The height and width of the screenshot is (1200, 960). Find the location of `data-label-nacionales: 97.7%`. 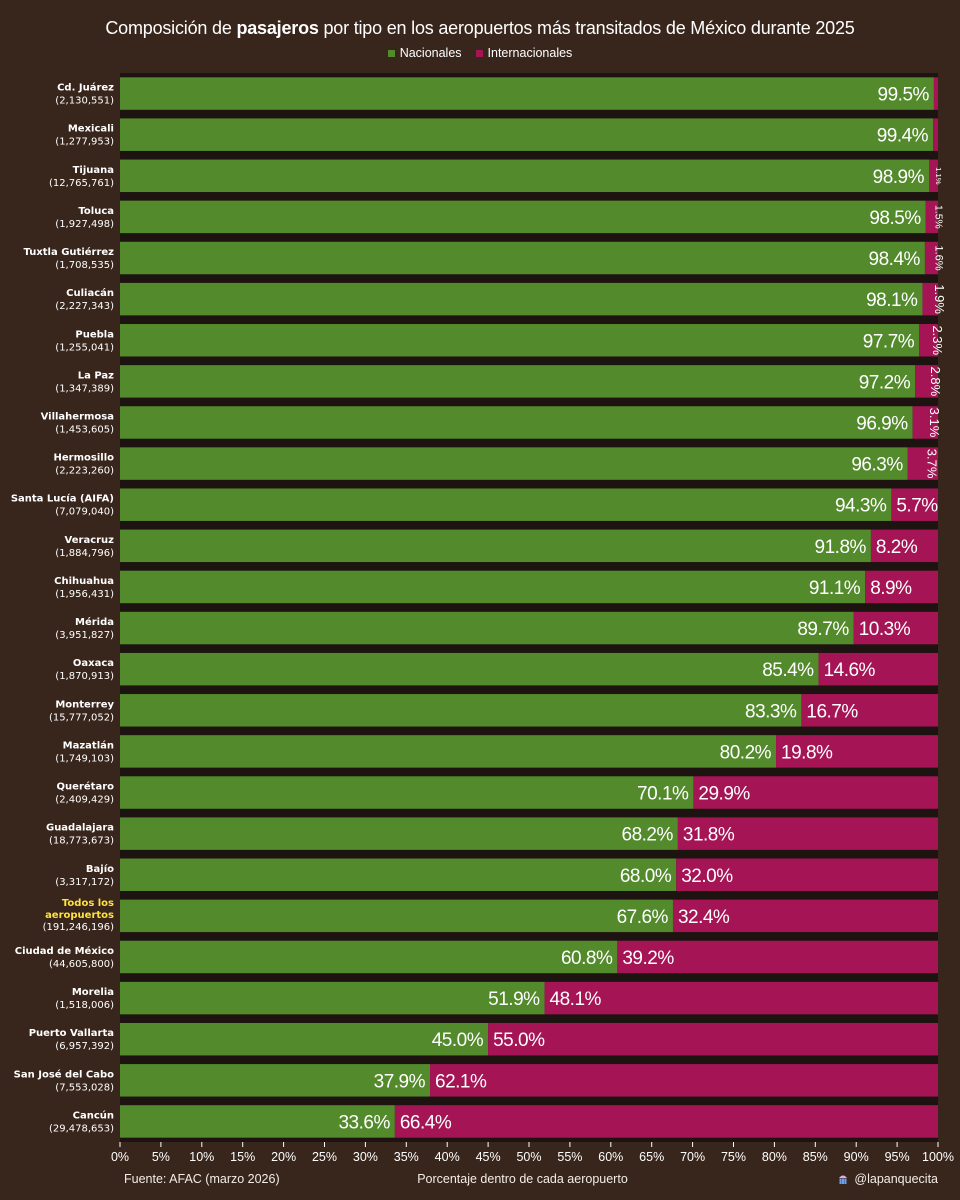

data-label-nacionales: 97.7% is located at coordinates (889, 341).